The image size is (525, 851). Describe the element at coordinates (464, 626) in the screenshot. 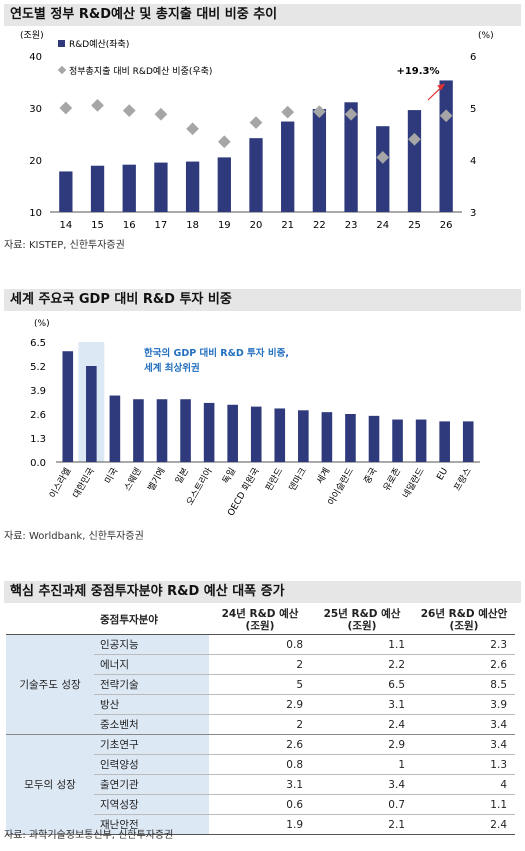

I see `header-26-line2: (조원)` at that location.